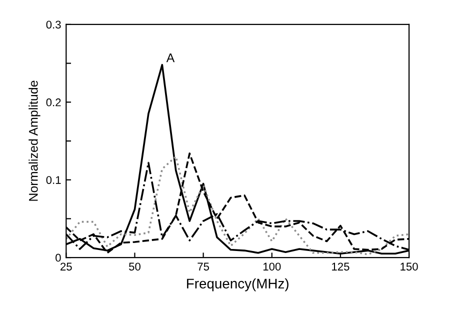  What do you see at coordinates (66, 266) in the screenshot?
I see `x-tick-label: 25` at bounding box center [66, 266].